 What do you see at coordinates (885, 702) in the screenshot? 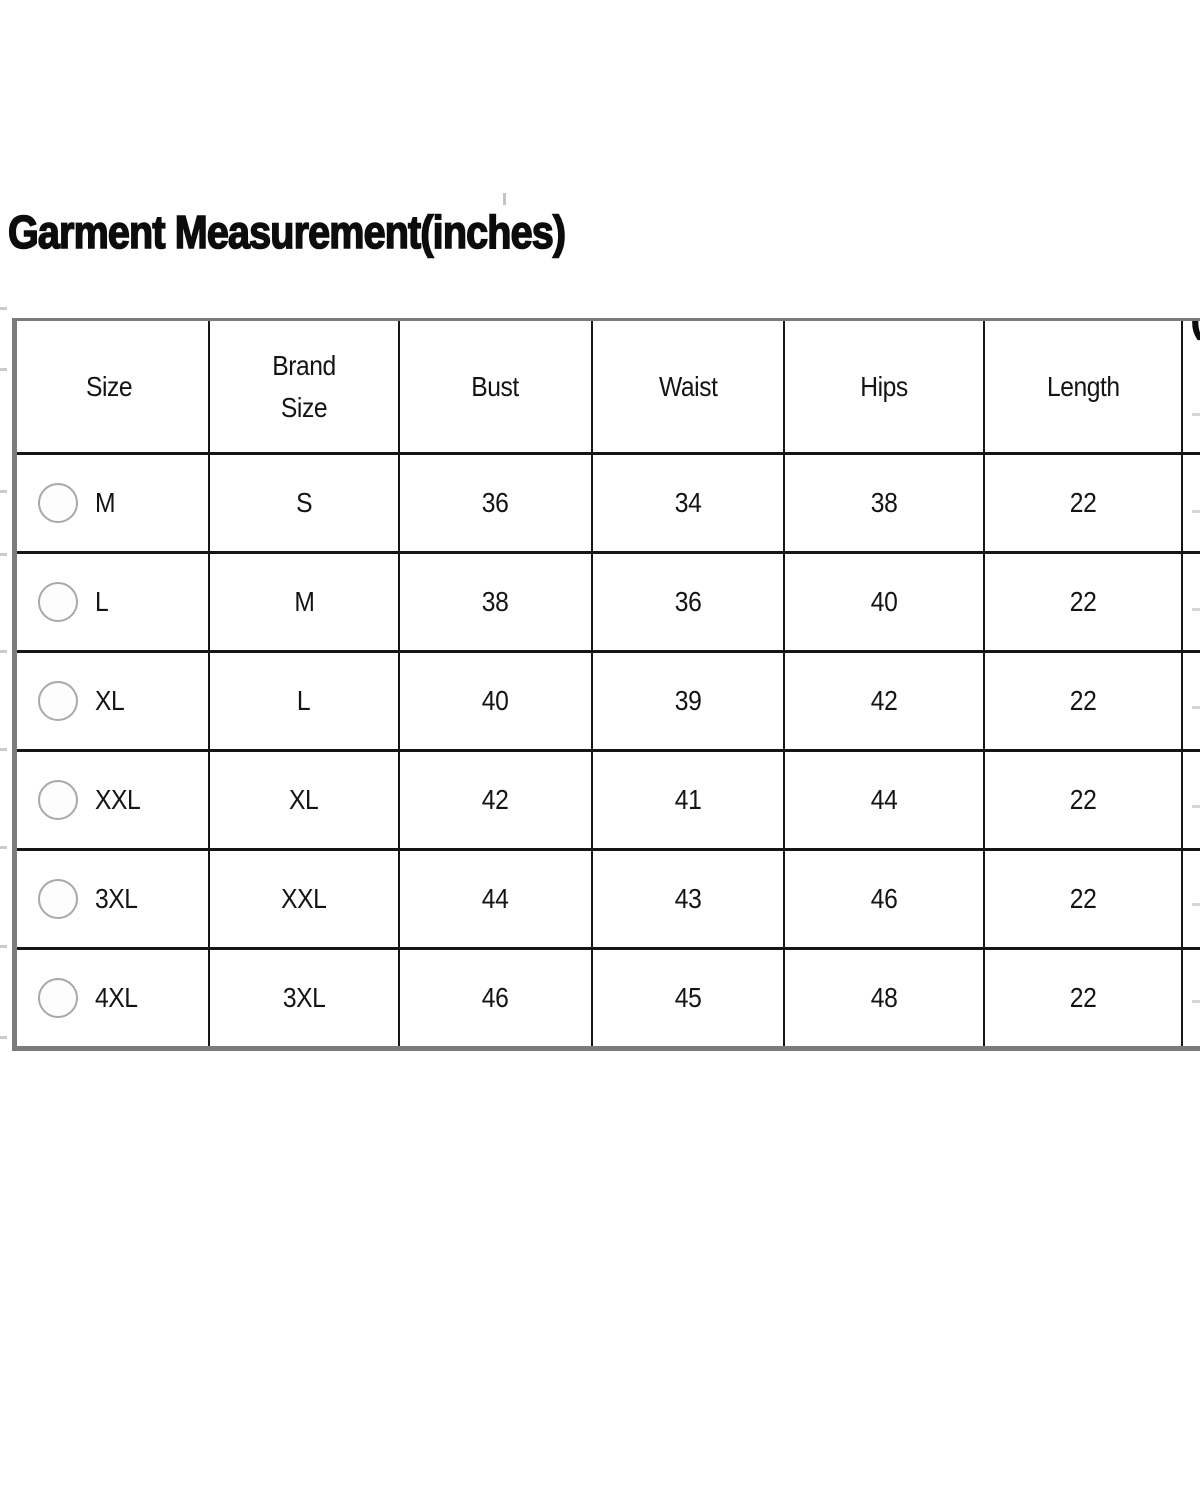
I see `hips-cell: 42` at bounding box center [885, 702].